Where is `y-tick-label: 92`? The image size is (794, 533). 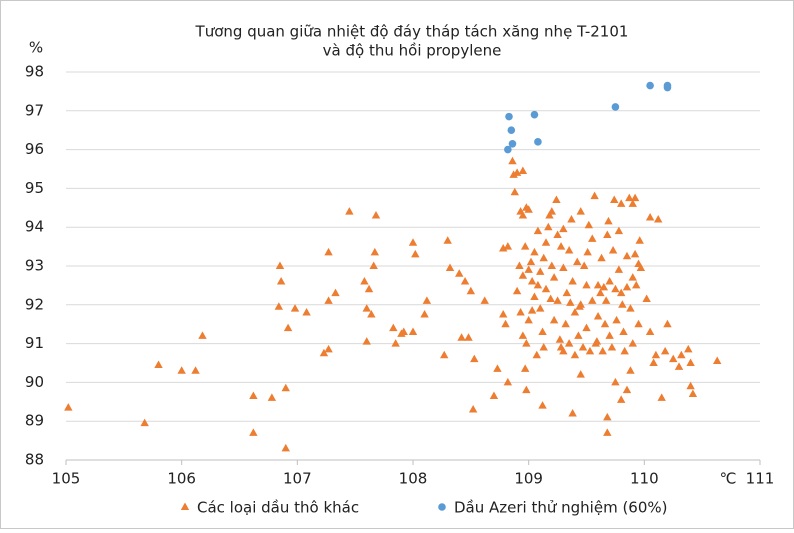
y-tick-label: 92 is located at coordinates (34, 304).